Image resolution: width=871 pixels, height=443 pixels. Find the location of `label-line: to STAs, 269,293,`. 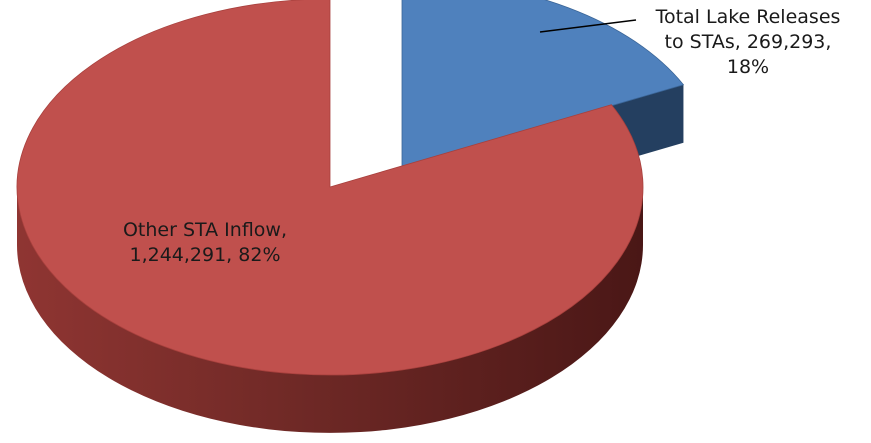

label-line: to STAs, 269,293, is located at coordinates (748, 42).